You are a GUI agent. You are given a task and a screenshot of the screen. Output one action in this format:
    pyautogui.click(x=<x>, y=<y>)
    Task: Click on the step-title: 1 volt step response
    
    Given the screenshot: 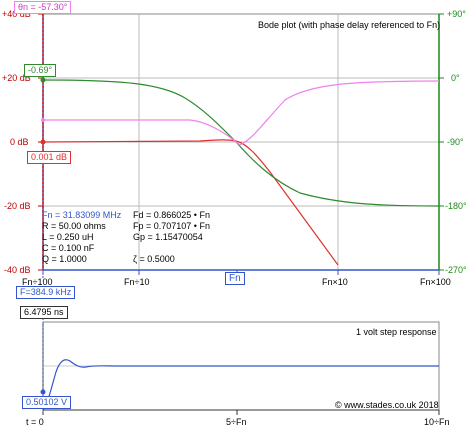 What is the action you would take?
    pyautogui.click(x=396, y=332)
    